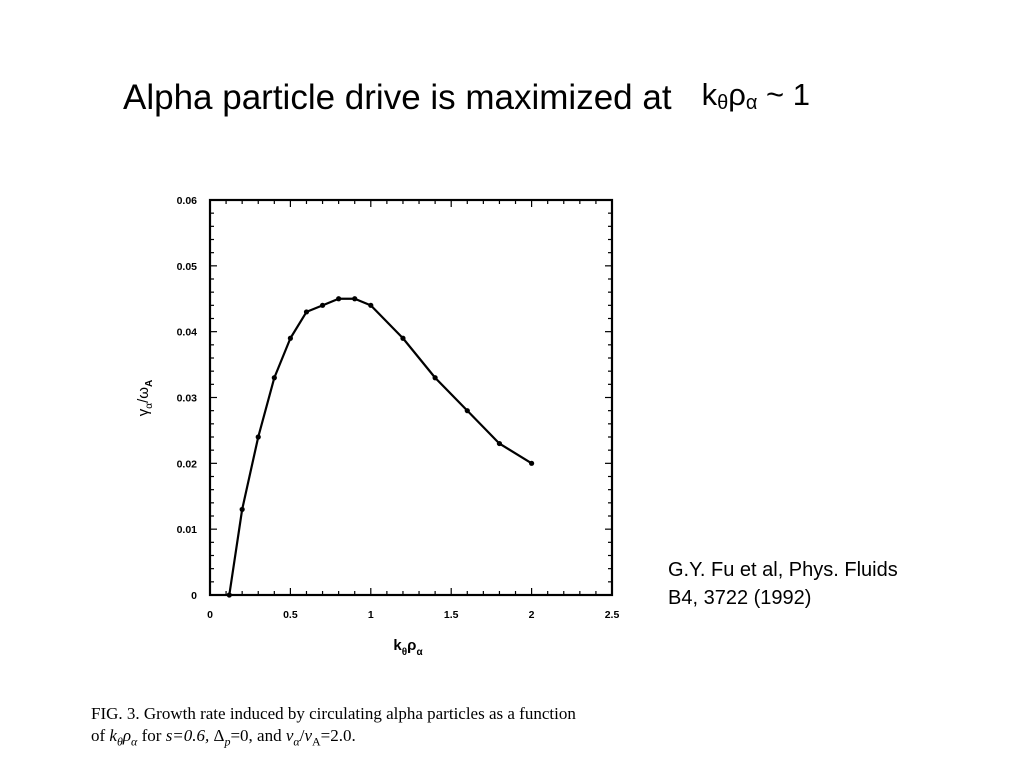  I want to click on caption-k: k, so click(113, 735).